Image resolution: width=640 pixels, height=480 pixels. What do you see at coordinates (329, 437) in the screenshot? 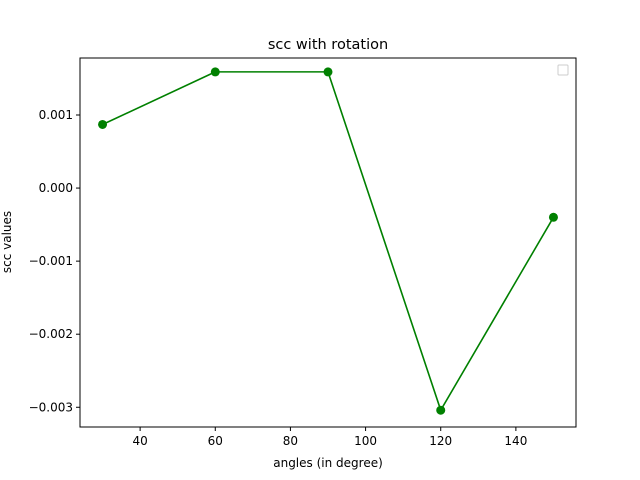
I see `x-axis-ticks: 40 60 80 100 120 140` at bounding box center [329, 437].